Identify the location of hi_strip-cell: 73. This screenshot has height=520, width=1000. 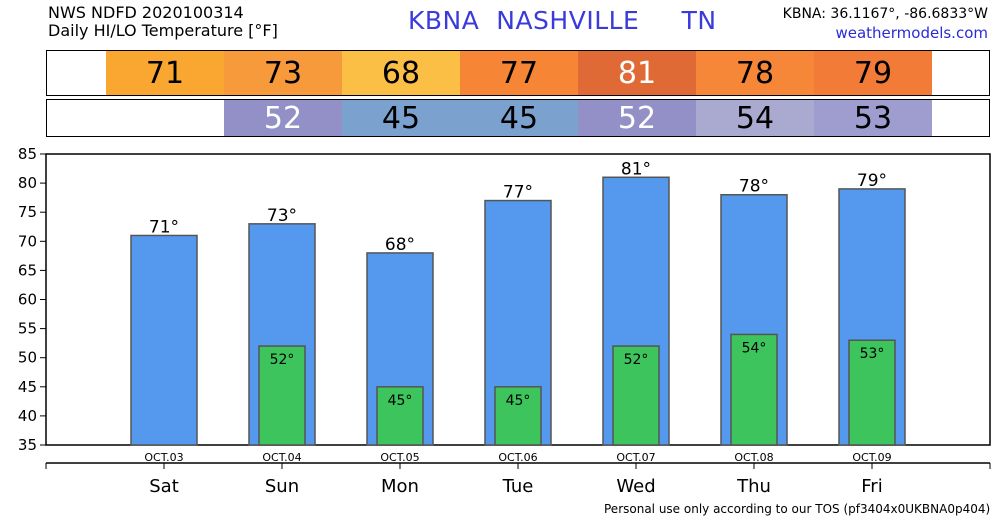
(283, 73).